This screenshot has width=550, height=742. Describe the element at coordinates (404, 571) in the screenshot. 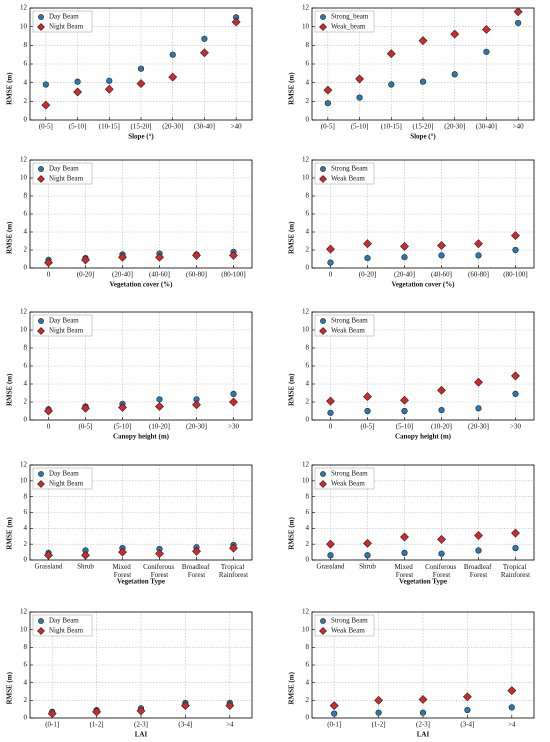

I see `x-tick-label: Mixed Forest` at that location.